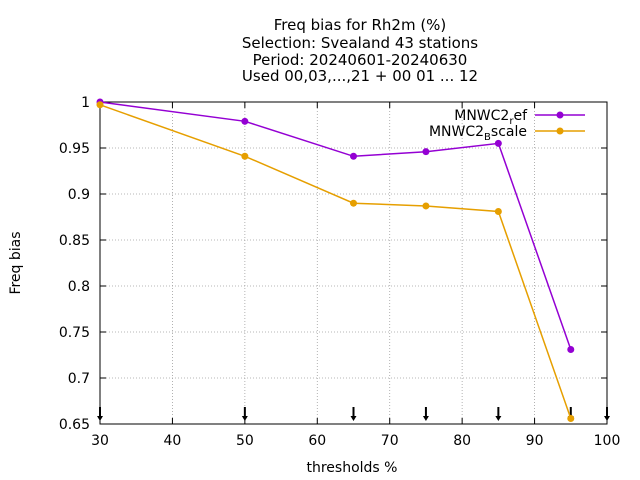  I want to click on legend-item-2: MNWC2Bscale, so click(507, 133).